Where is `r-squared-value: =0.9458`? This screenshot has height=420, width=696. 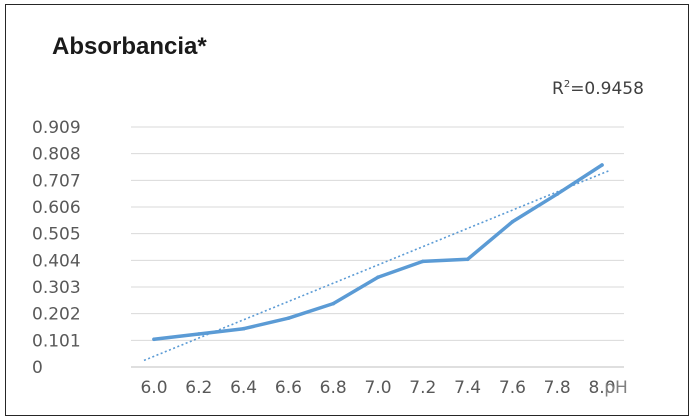
r-squared-value: =0.9458 is located at coordinates (607, 89).